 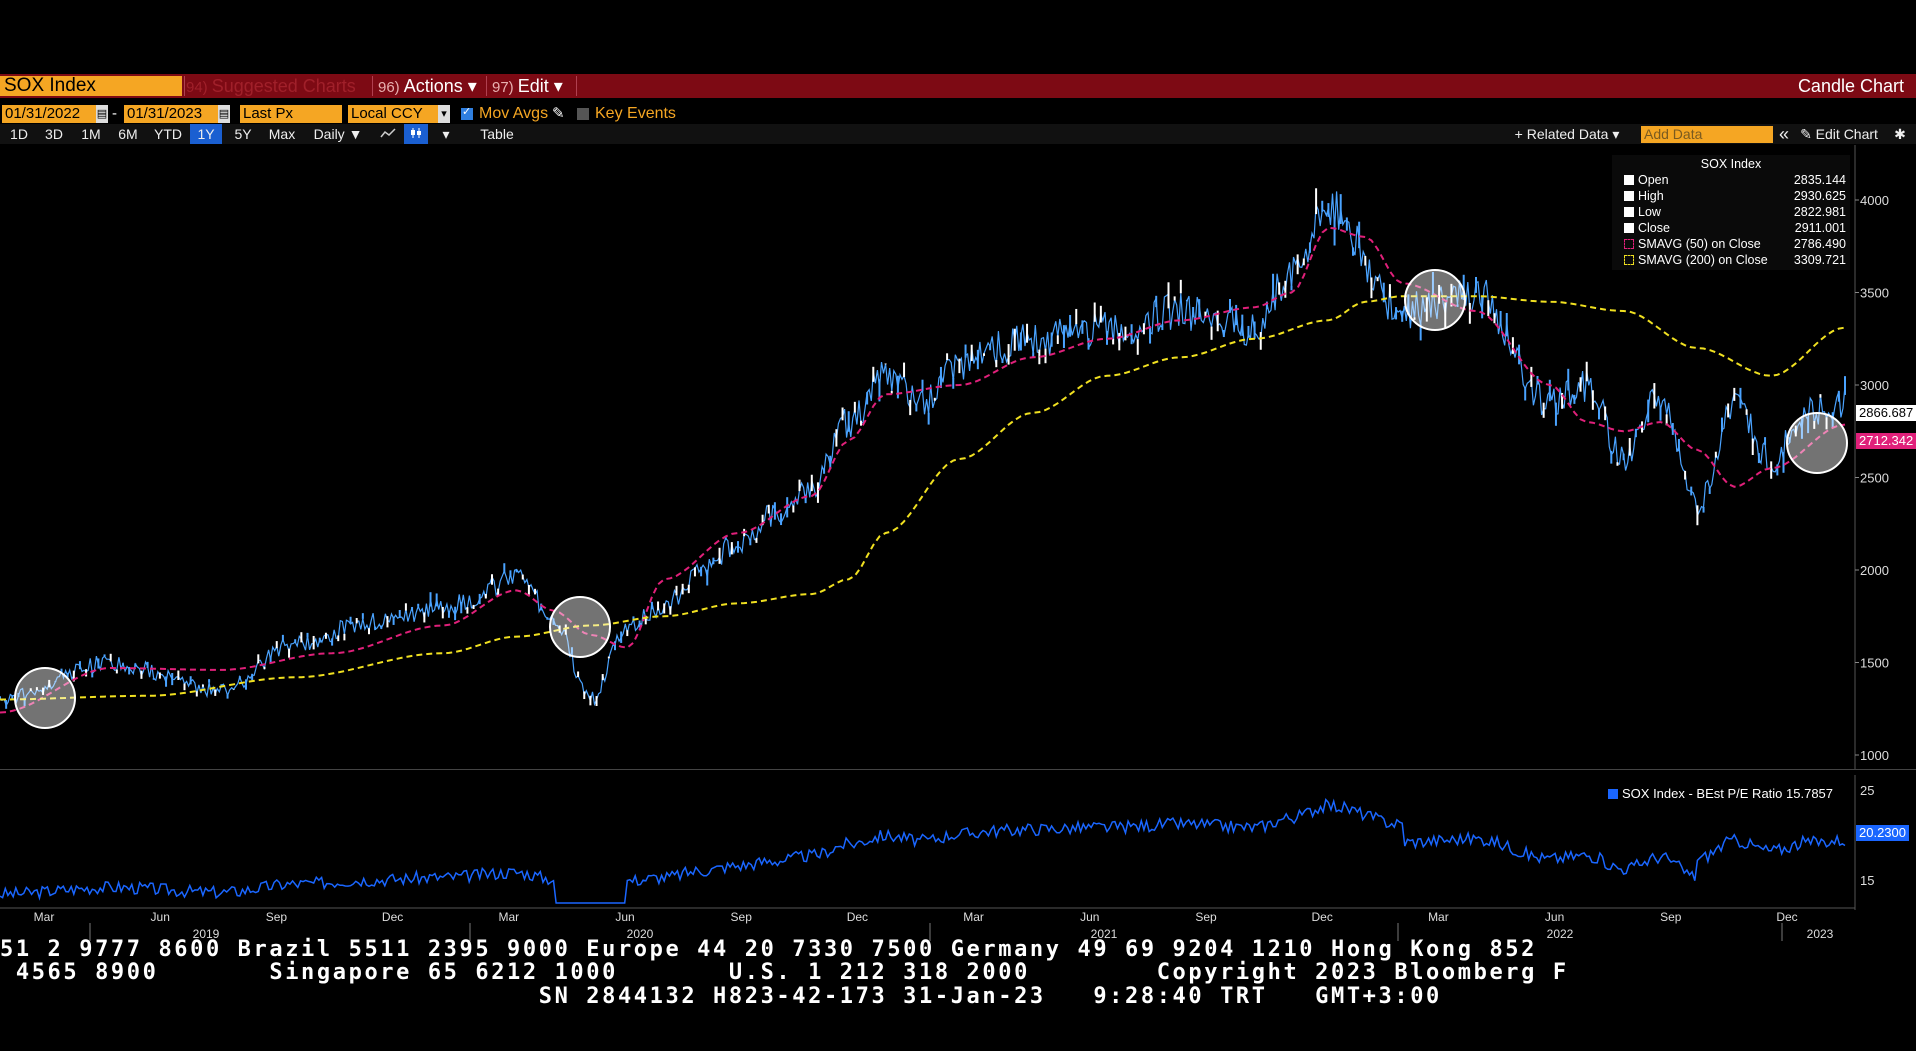 What do you see at coordinates (49, 114) in the screenshot?
I see `start-date-field: 01/31/2022` at bounding box center [49, 114].